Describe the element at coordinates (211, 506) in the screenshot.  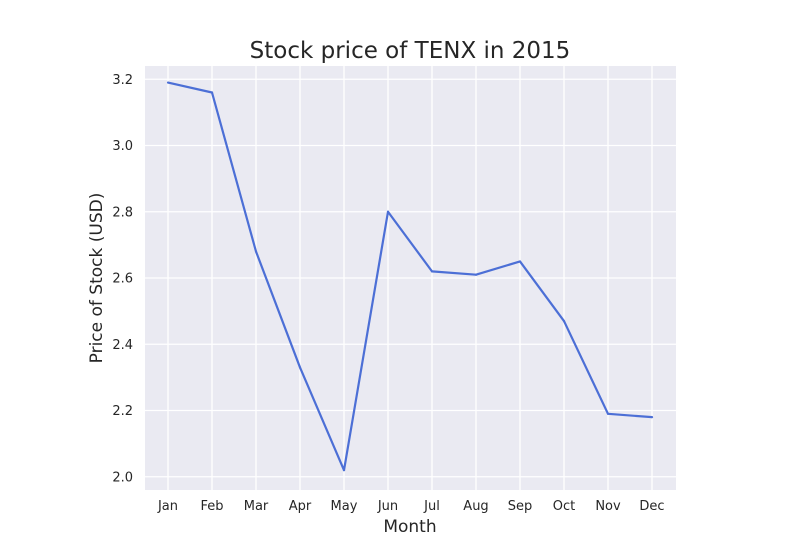
I see `x-tick-label: Feb` at that location.